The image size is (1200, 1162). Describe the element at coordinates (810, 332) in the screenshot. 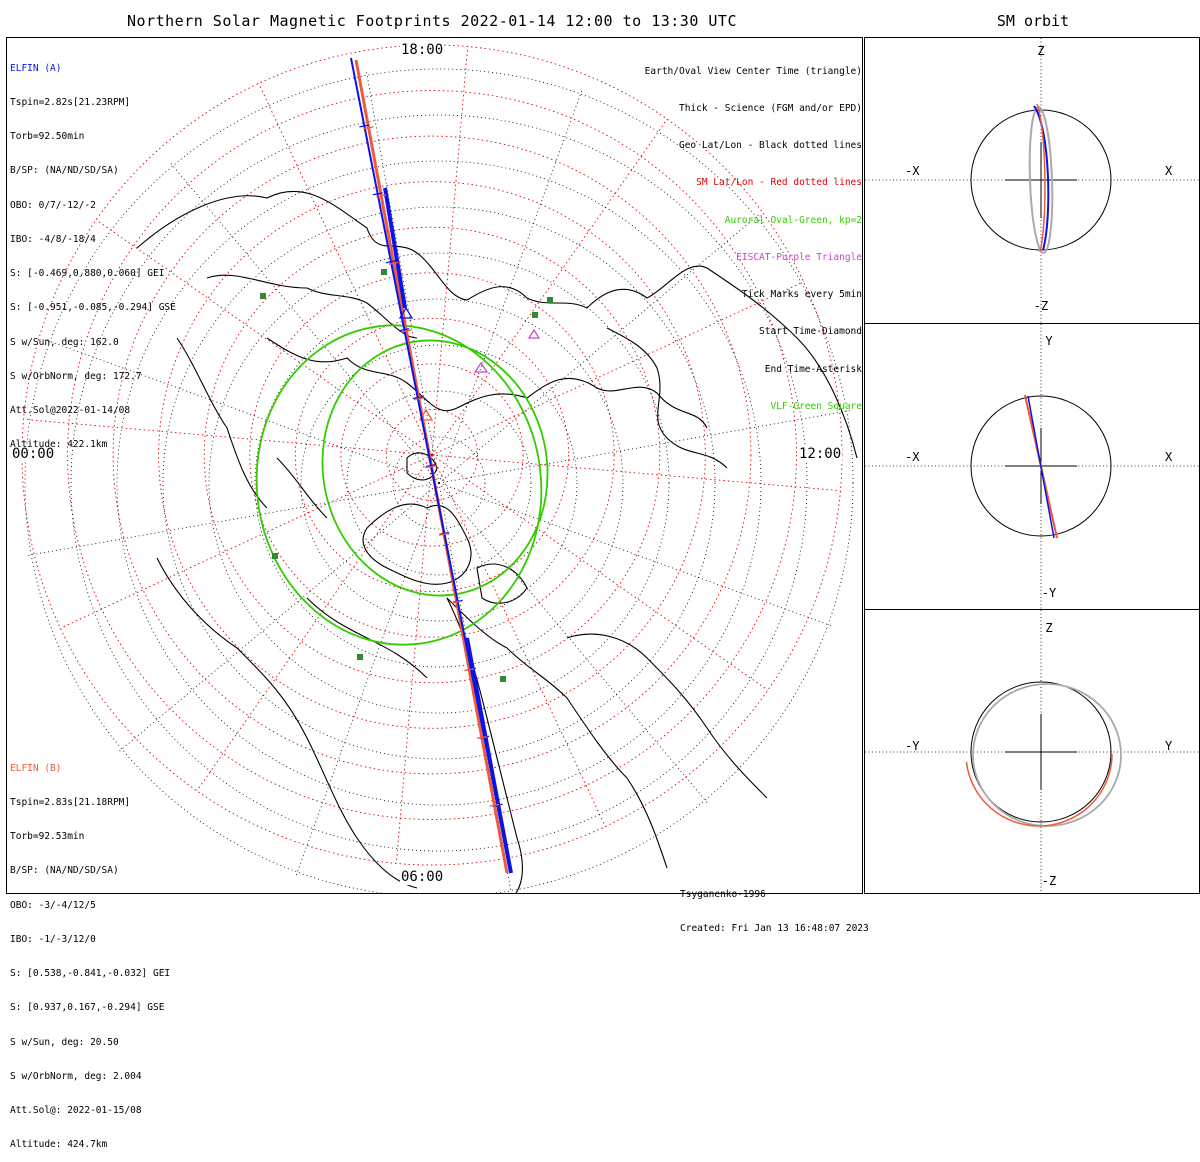

I see `legend-item: Start Time-Diamond` at that location.